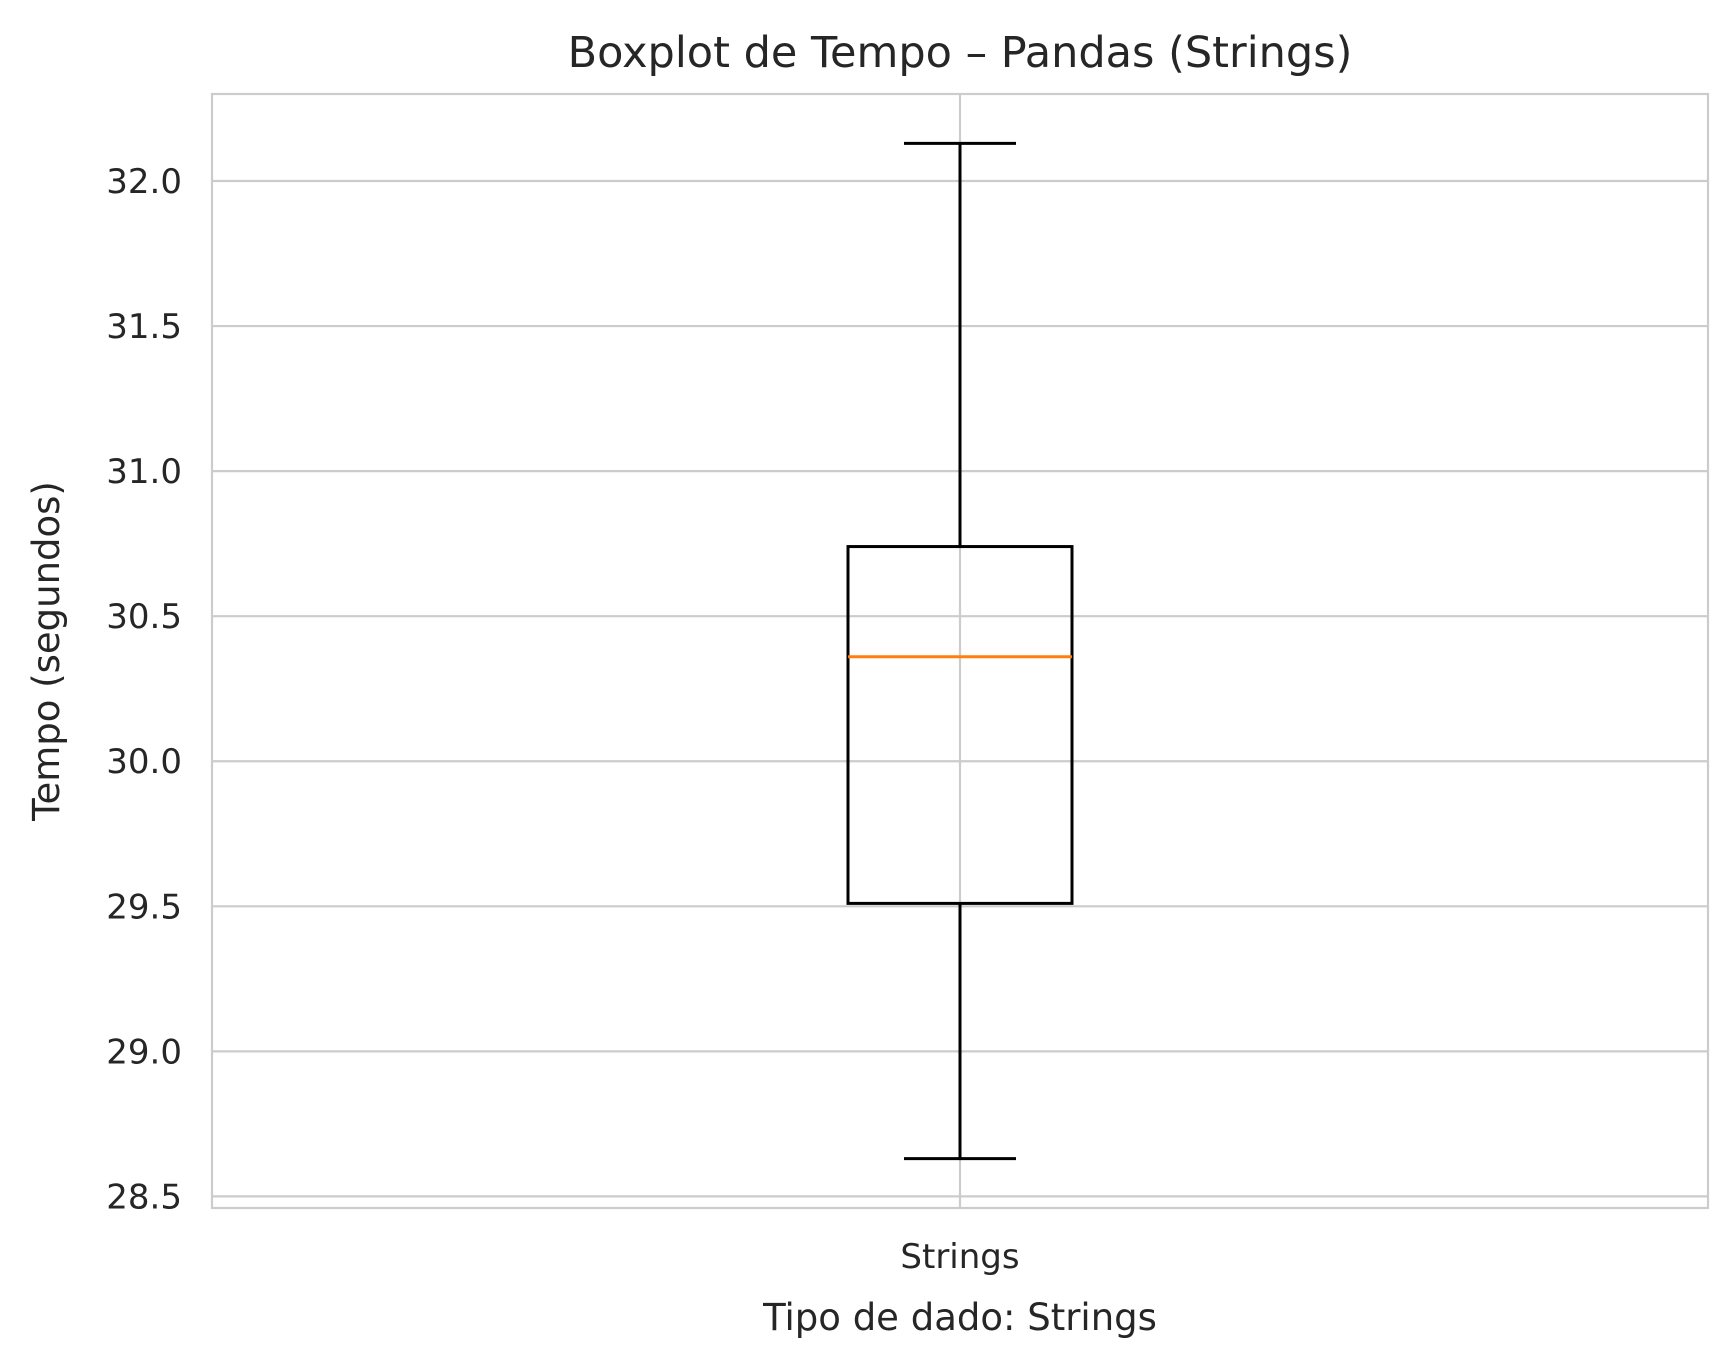 The image size is (1728, 1361). Describe the element at coordinates (960, 53) in the screenshot. I see `chart-title: Boxplot de Tempo – Pandas (Strings)` at that location.